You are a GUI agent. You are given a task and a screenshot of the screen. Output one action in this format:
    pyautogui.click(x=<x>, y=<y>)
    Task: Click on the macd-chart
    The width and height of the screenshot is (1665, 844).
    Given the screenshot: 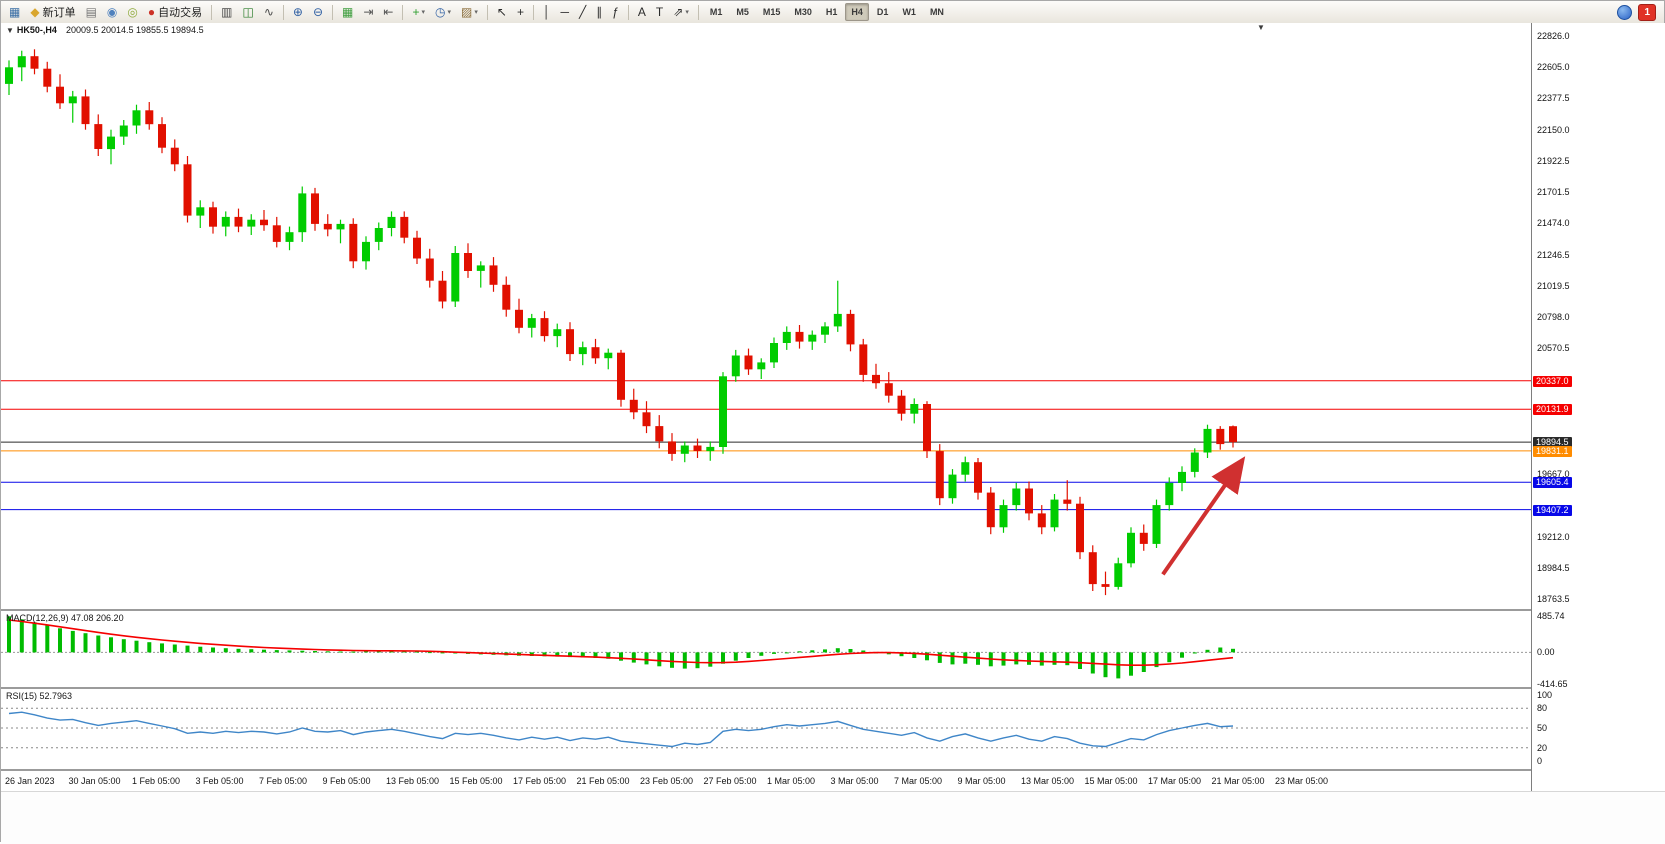 What is the action you would take?
    pyautogui.click(x=766, y=649)
    